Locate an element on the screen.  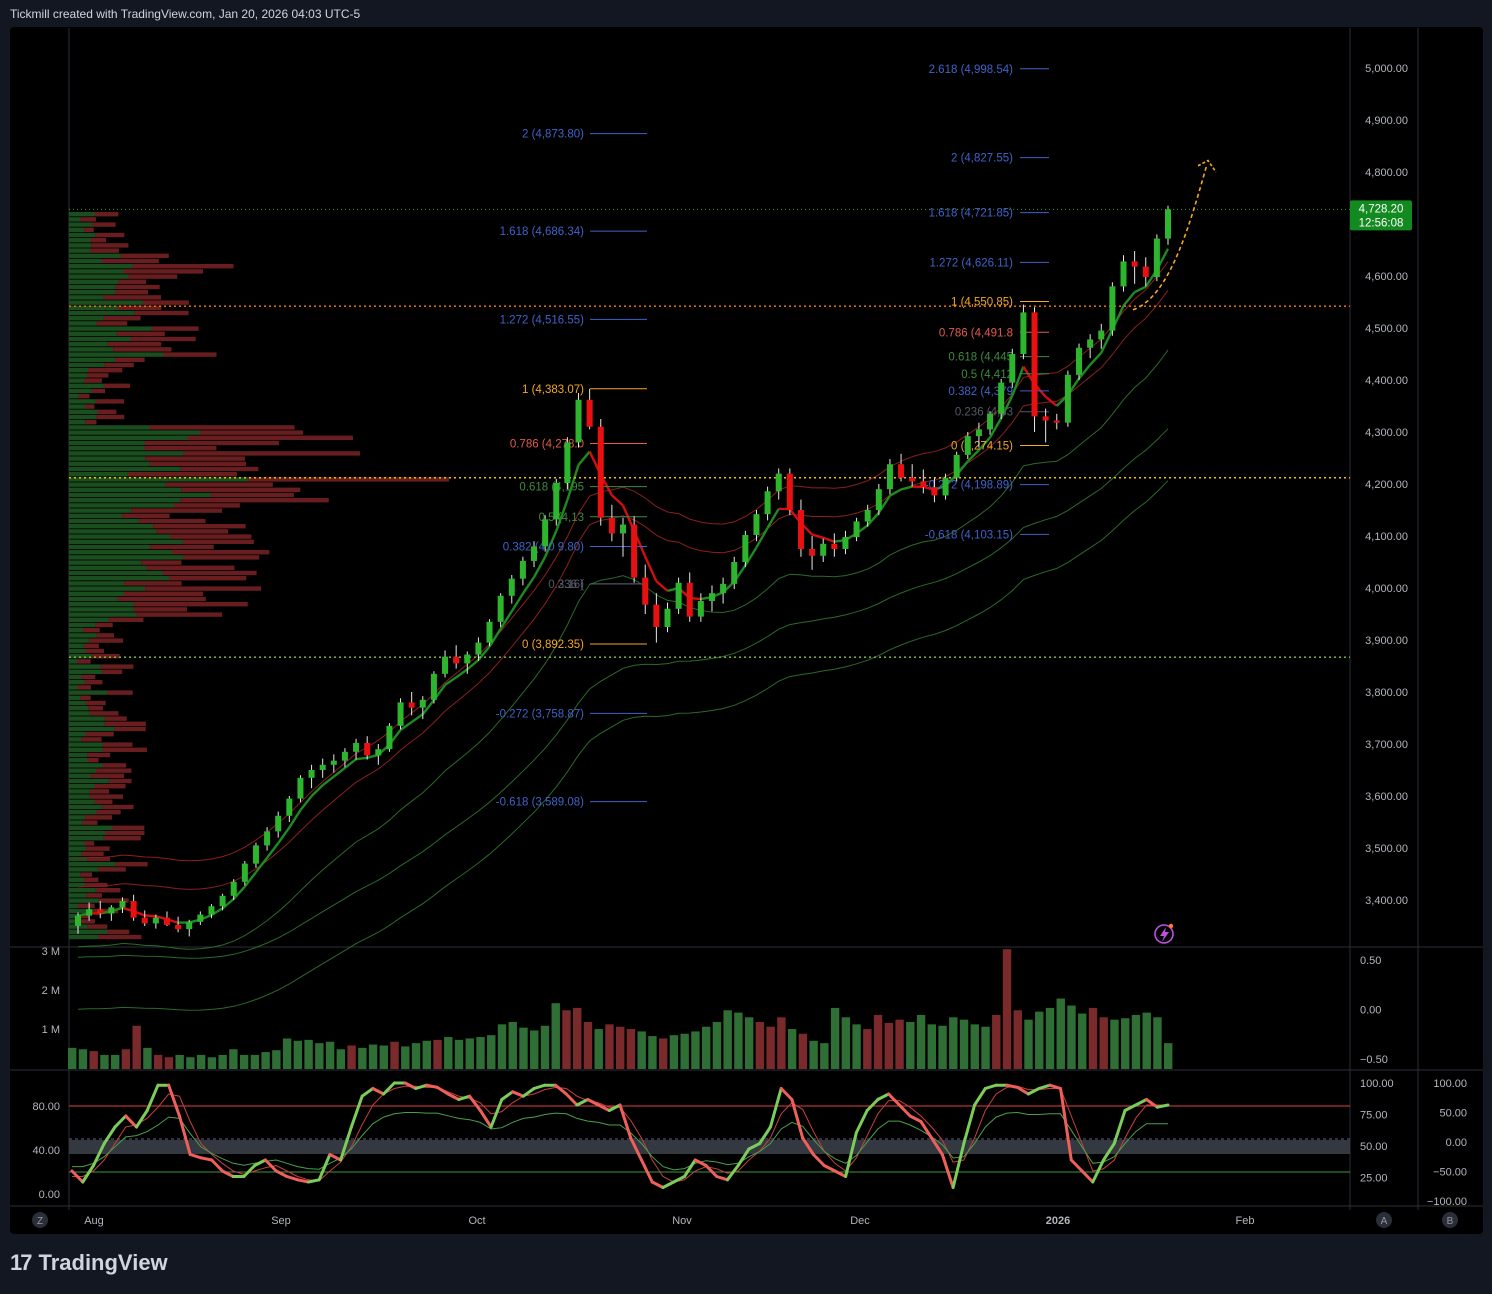
projection-arrow is located at coordinates (1174, 235).